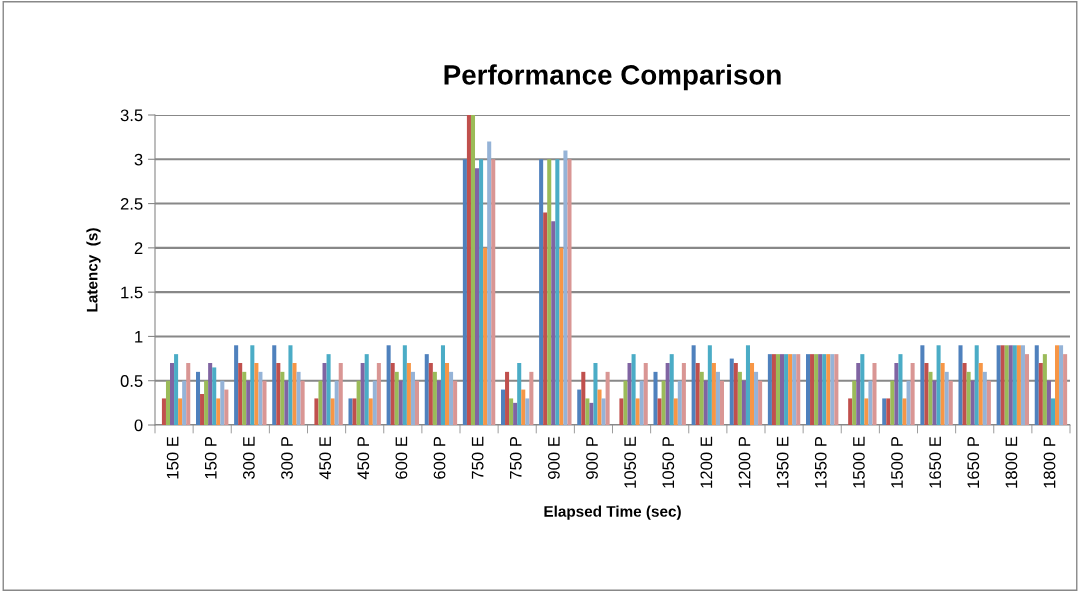 Image resolution: width=1080 pixels, height=592 pixels. What do you see at coordinates (93, 270) in the screenshot?
I see `y-axis-title: Latency (s)` at bounding box center [93, 270].